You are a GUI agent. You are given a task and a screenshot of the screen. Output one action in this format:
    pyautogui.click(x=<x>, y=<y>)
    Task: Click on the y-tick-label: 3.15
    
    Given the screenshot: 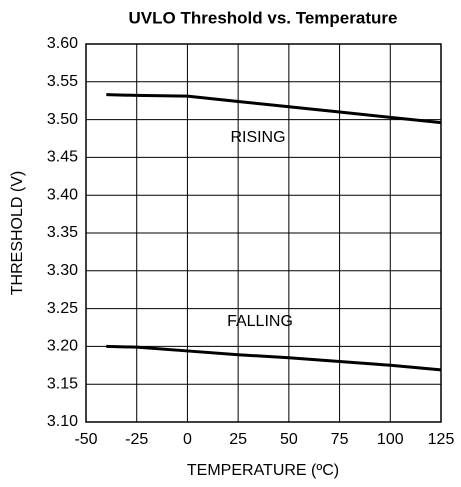 What is the action you would take?
    pyautogui.click(x=62, y=383)
    